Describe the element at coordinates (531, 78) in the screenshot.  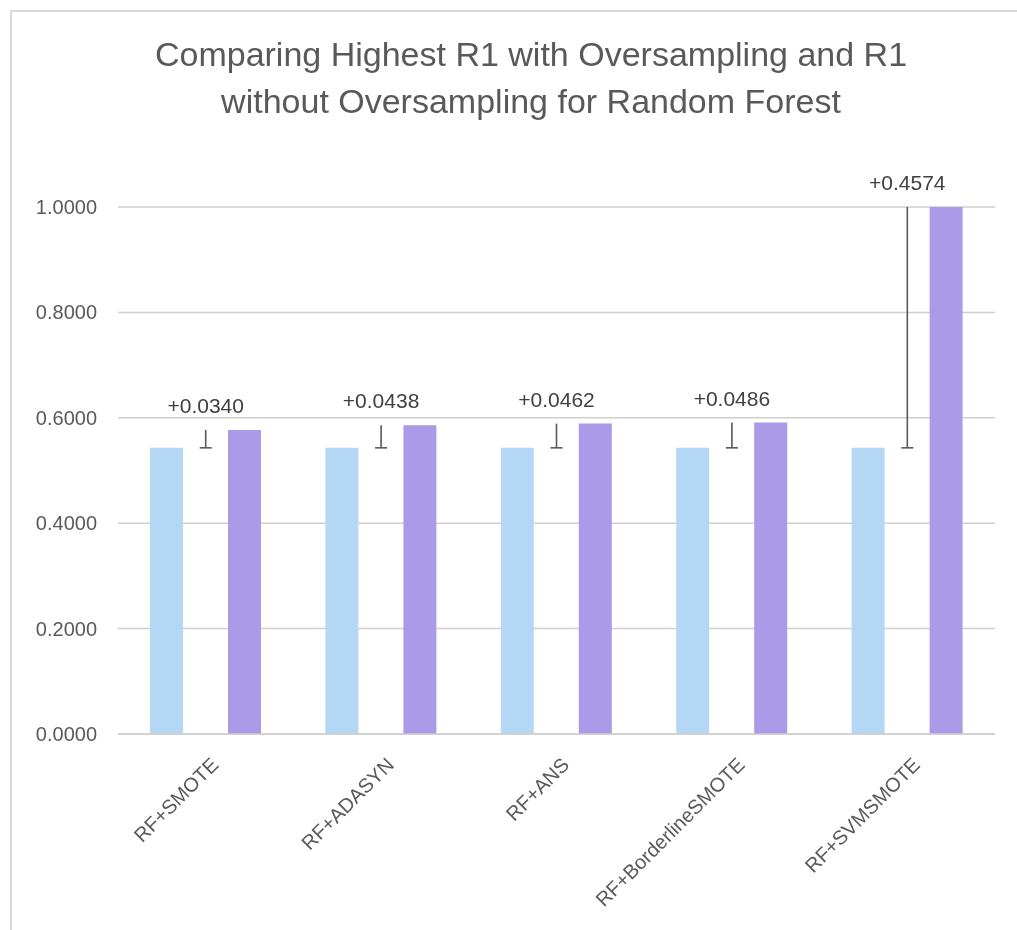
I see `chart-title: Comparing Highest R1 with Oversampling and R1 without Oversampling for Random Forest` at that location.